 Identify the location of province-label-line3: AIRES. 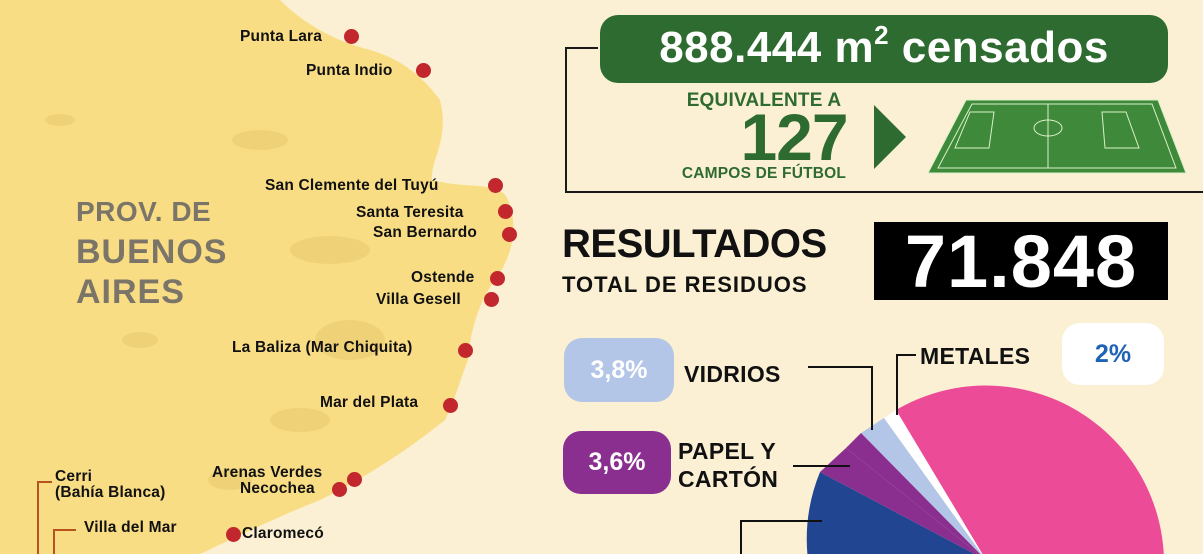
(130, 292).